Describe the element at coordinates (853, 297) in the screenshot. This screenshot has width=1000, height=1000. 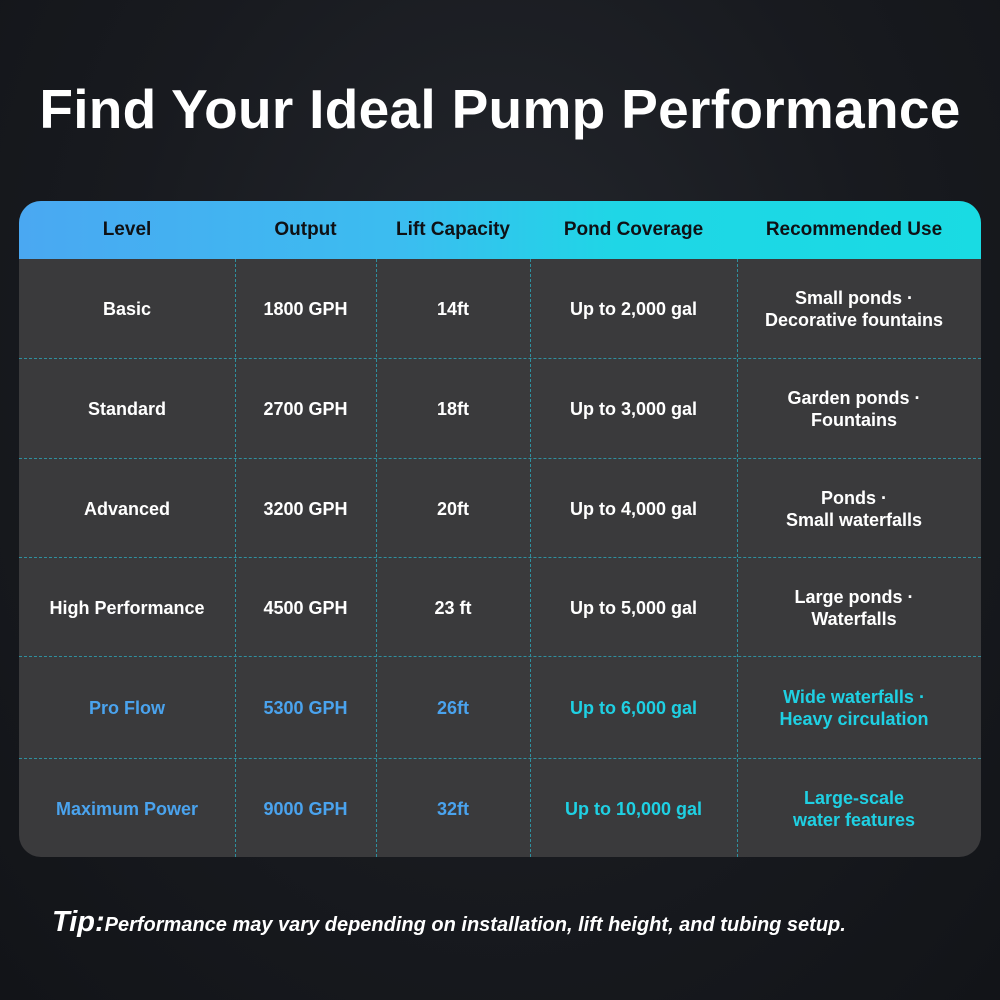
I see `use-line: Small ponds ·` at that location.